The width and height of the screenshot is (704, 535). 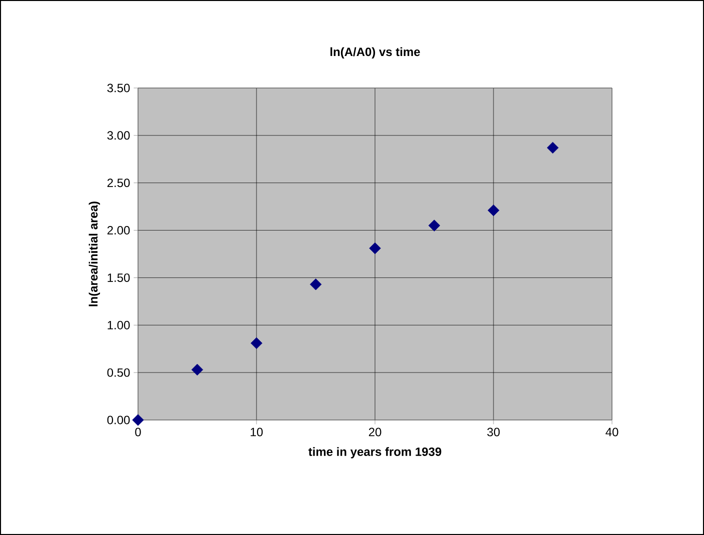 I want to click on x-tick-label: 30, so click(x=493, y=432).